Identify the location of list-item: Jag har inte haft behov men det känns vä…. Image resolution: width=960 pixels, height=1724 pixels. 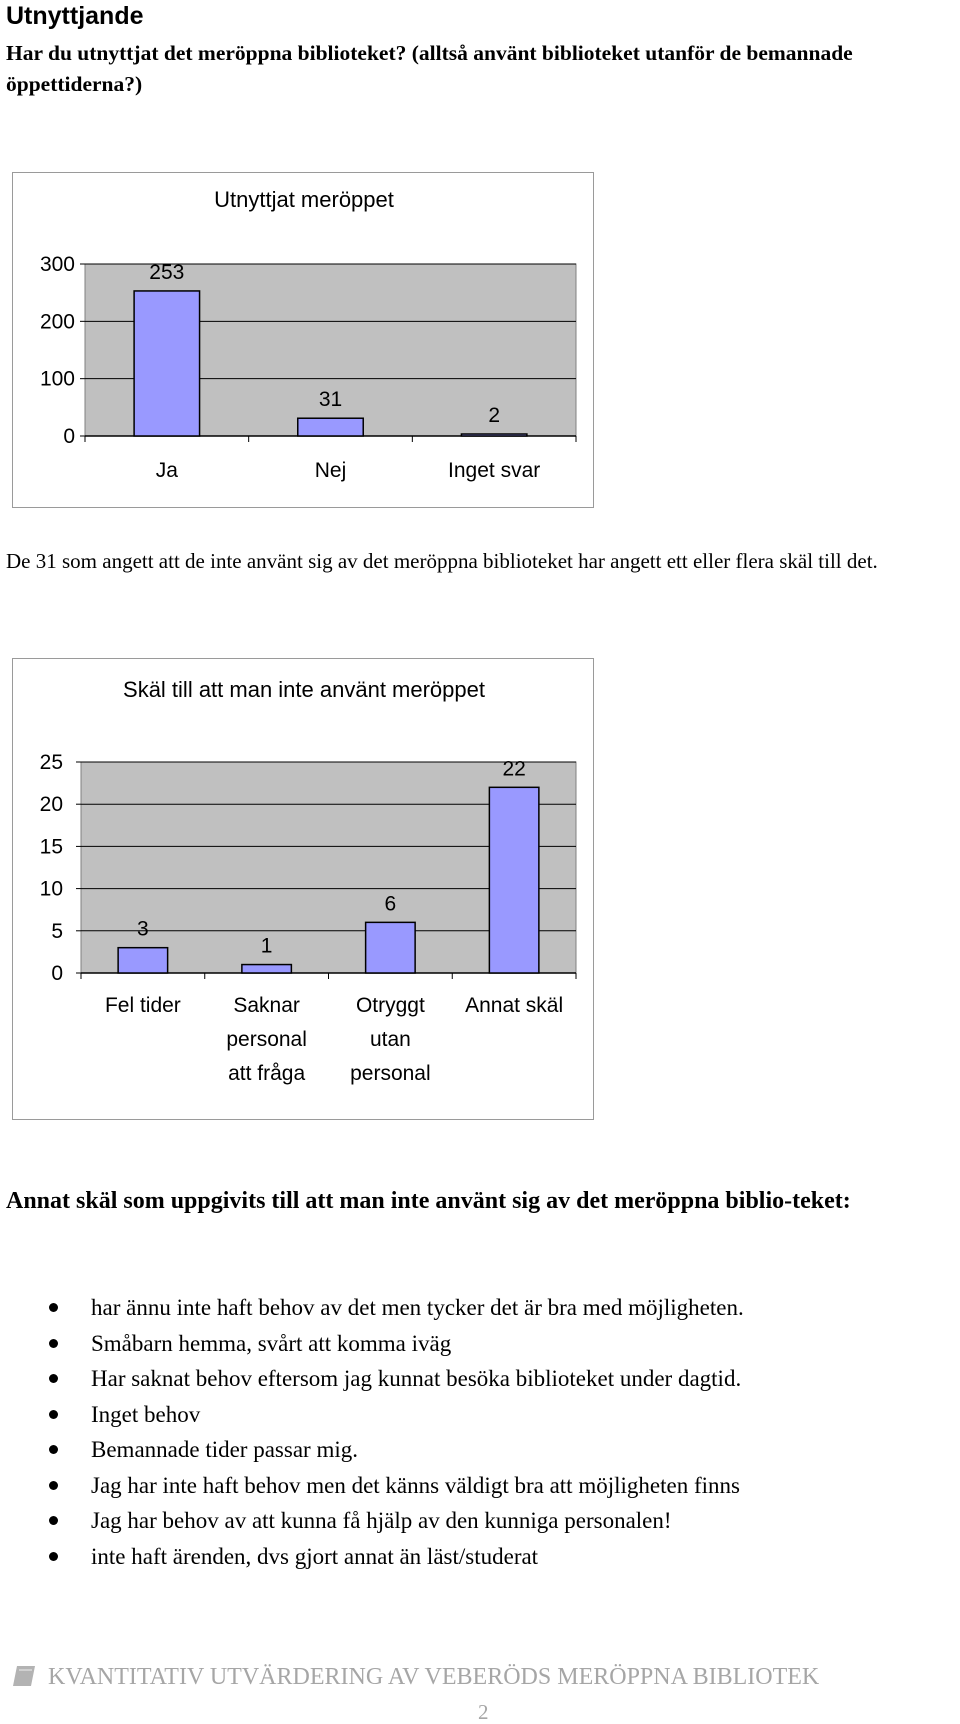
(480, 1486).